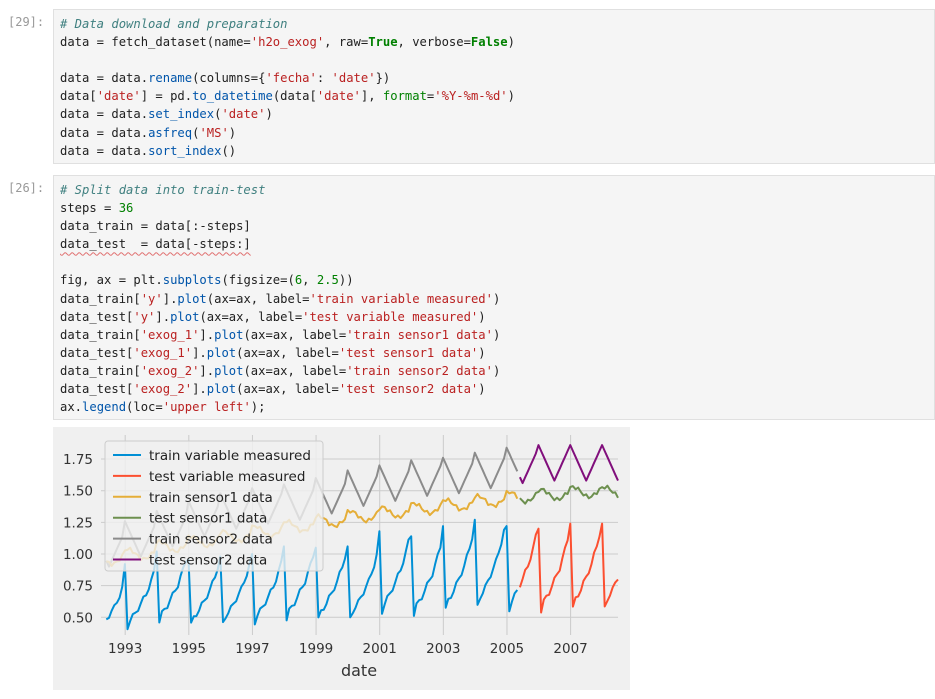 This screenshot has height=699, width=935. What do you see at coordinates (26, 22) in the screenshot?
I see `cell-prompt: [29]:` at bounding box center [26, 22].